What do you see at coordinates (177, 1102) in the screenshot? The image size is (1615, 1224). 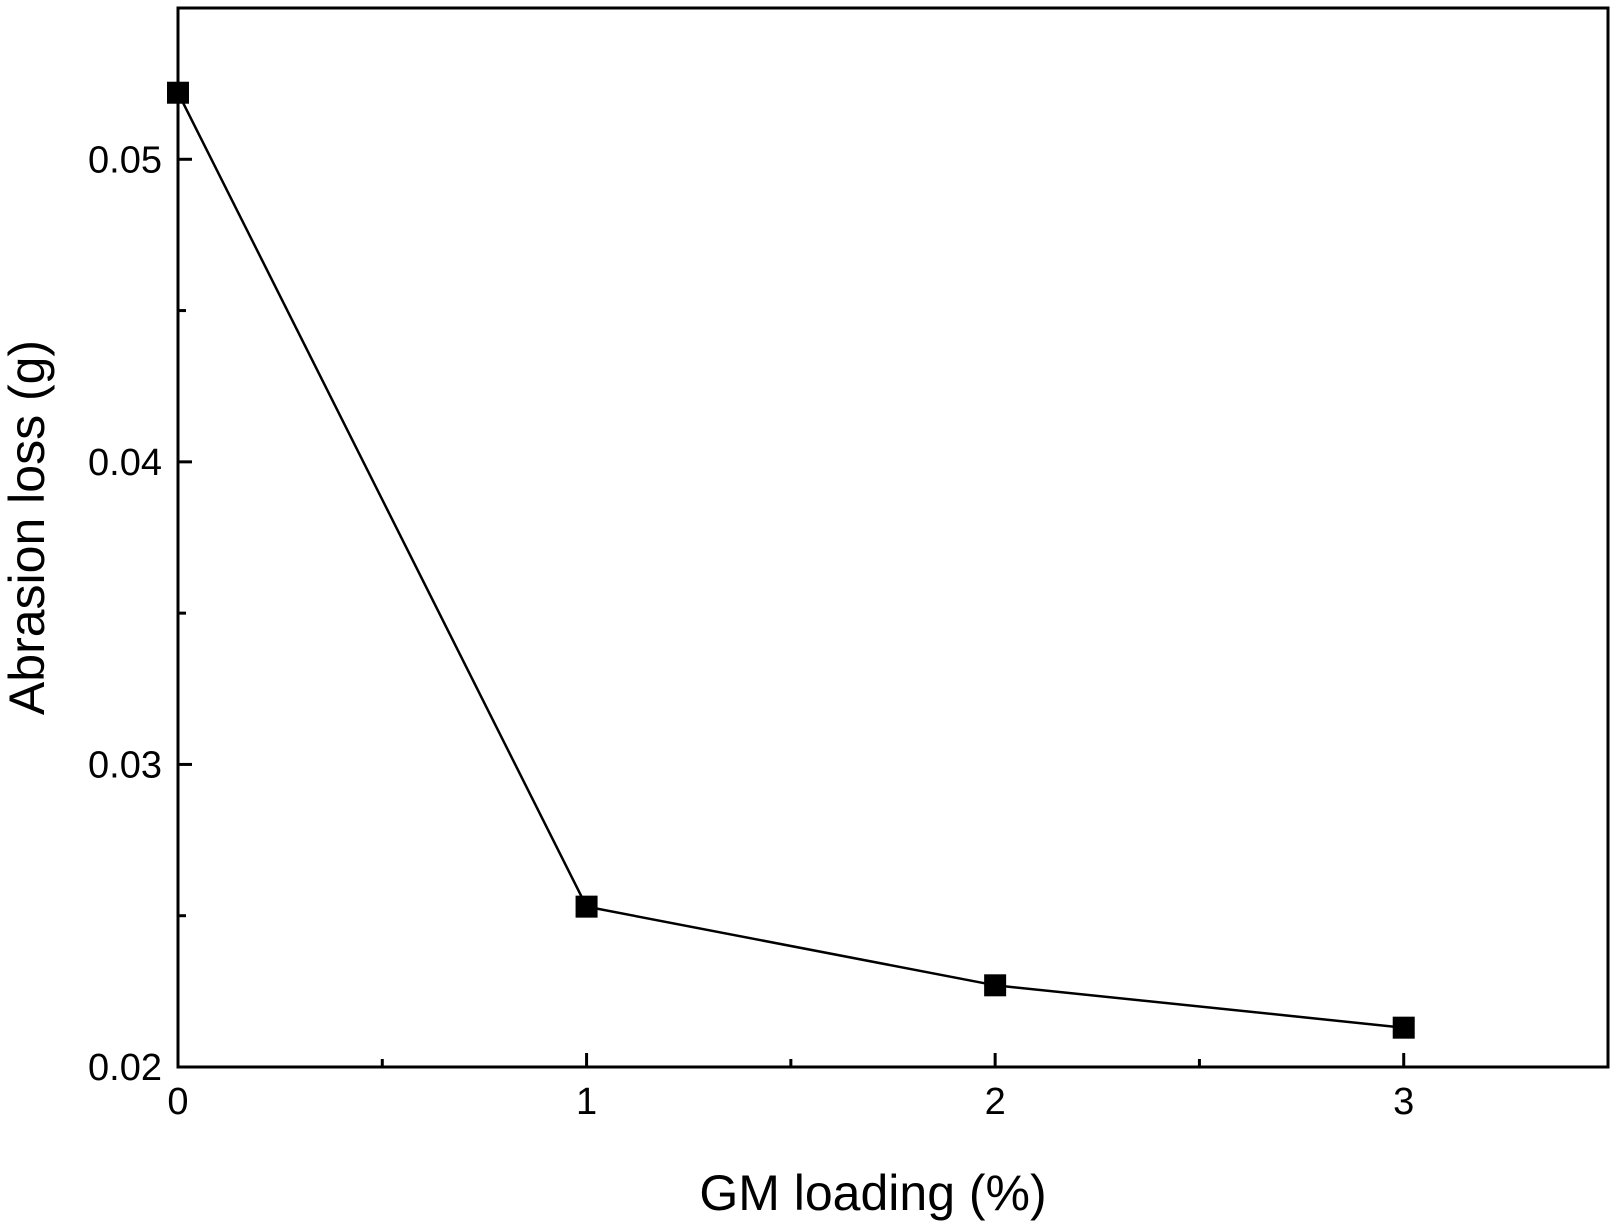 I see `x-tick-label: 0` at bounding box center [177, 1102].